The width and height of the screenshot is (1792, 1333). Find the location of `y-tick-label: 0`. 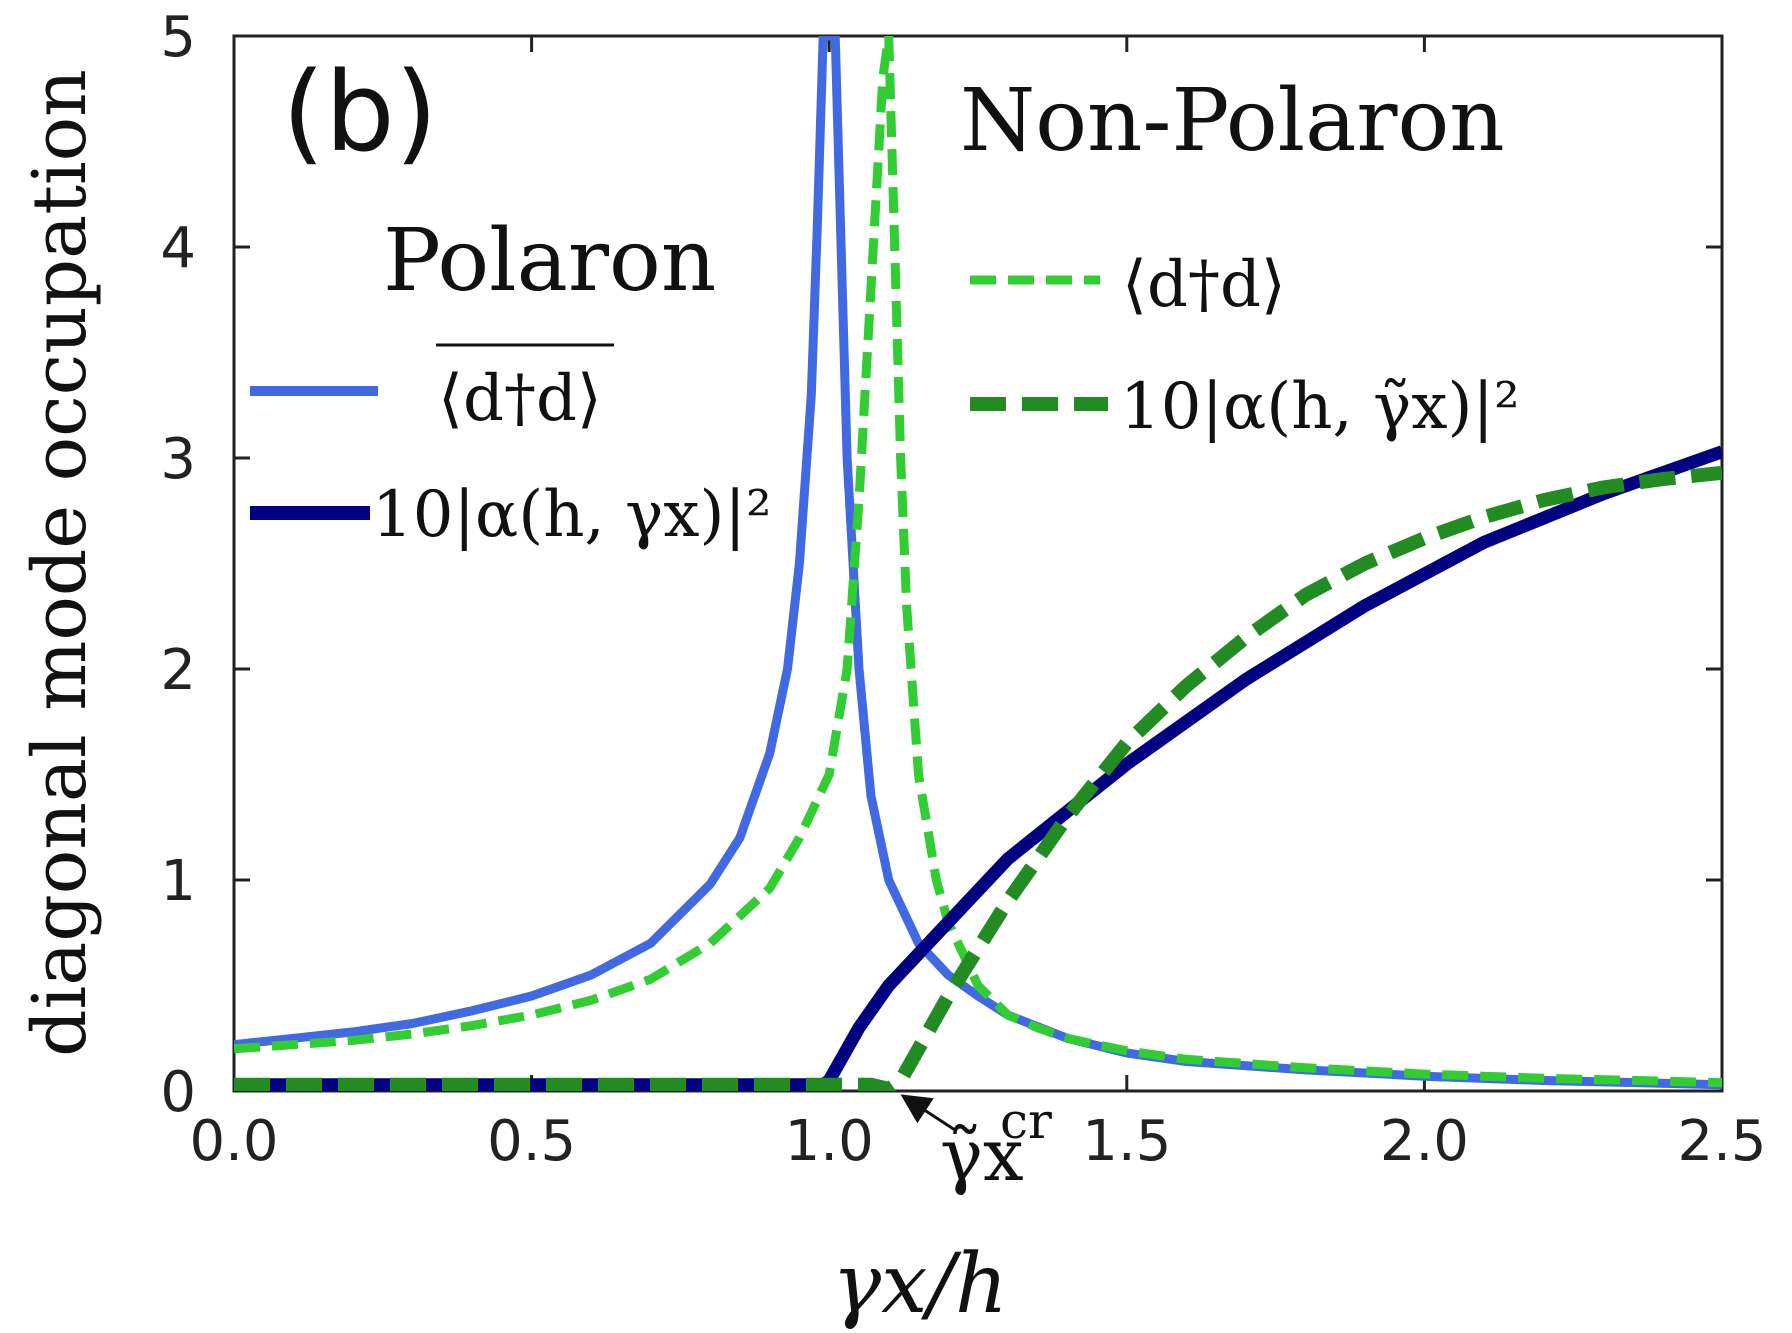

y-tick-label: 0 is located at coordinates (178, 1092).